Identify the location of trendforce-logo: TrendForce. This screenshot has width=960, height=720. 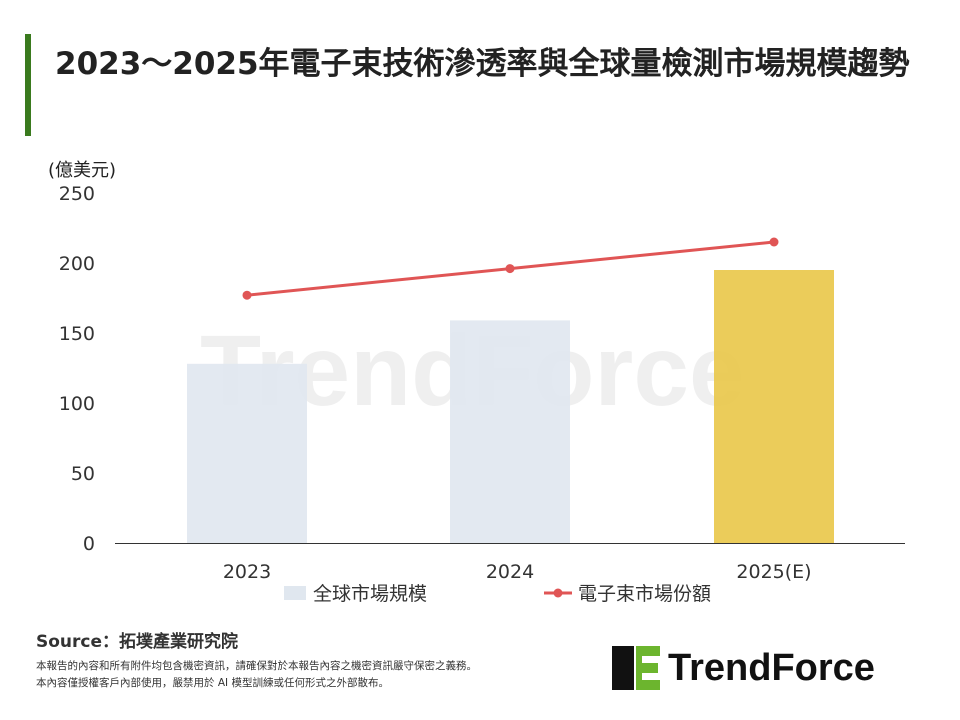
(743, 668).